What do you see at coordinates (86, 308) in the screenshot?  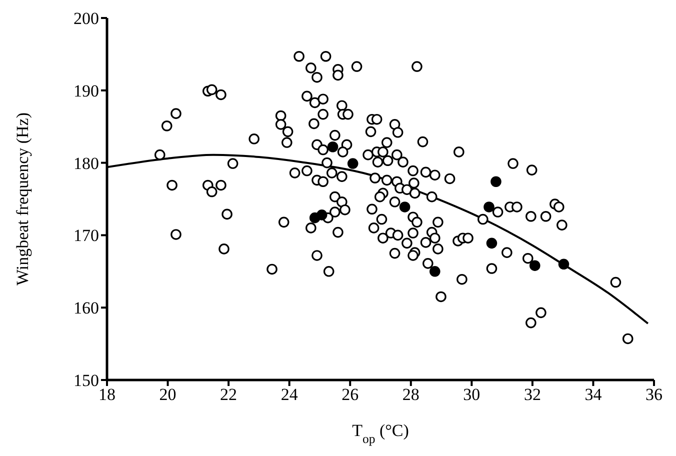 I see `y-tick-label: 160` at bounding box center [86, 308].